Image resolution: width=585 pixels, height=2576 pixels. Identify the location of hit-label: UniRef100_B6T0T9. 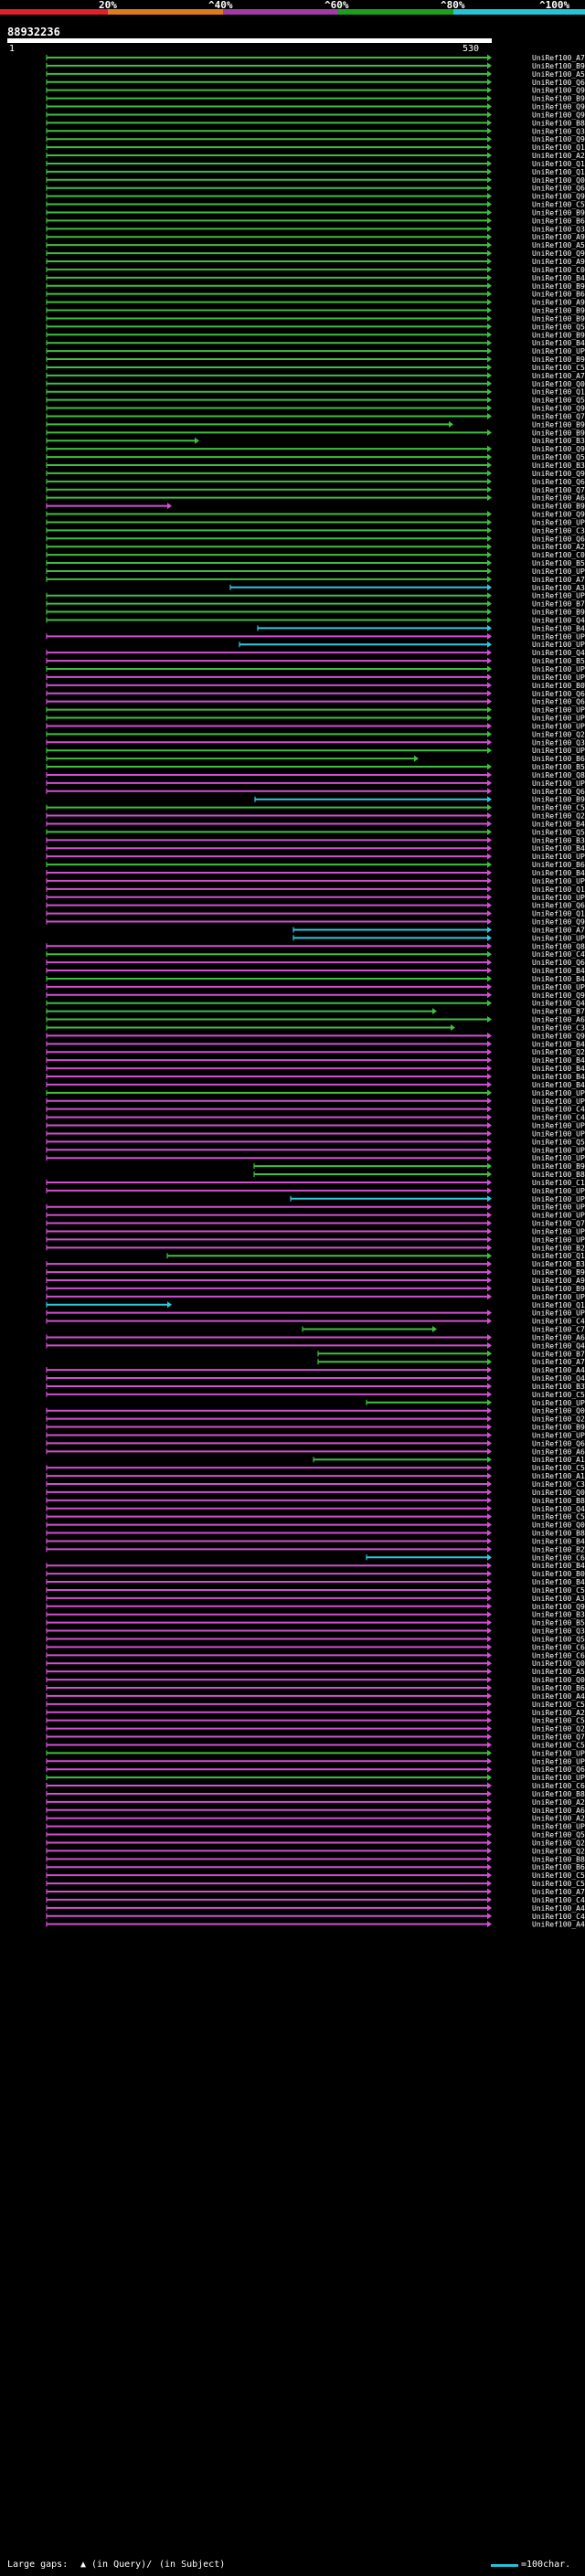
(559, 759).